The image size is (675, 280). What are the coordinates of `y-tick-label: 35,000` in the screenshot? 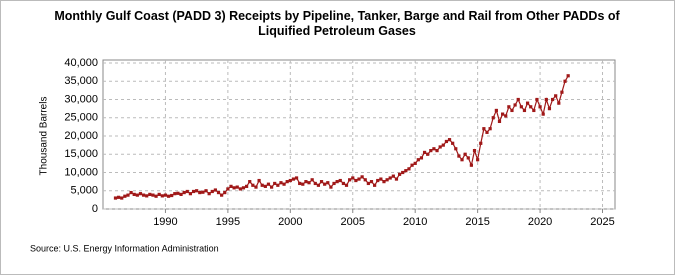 It's located at (81, 81).